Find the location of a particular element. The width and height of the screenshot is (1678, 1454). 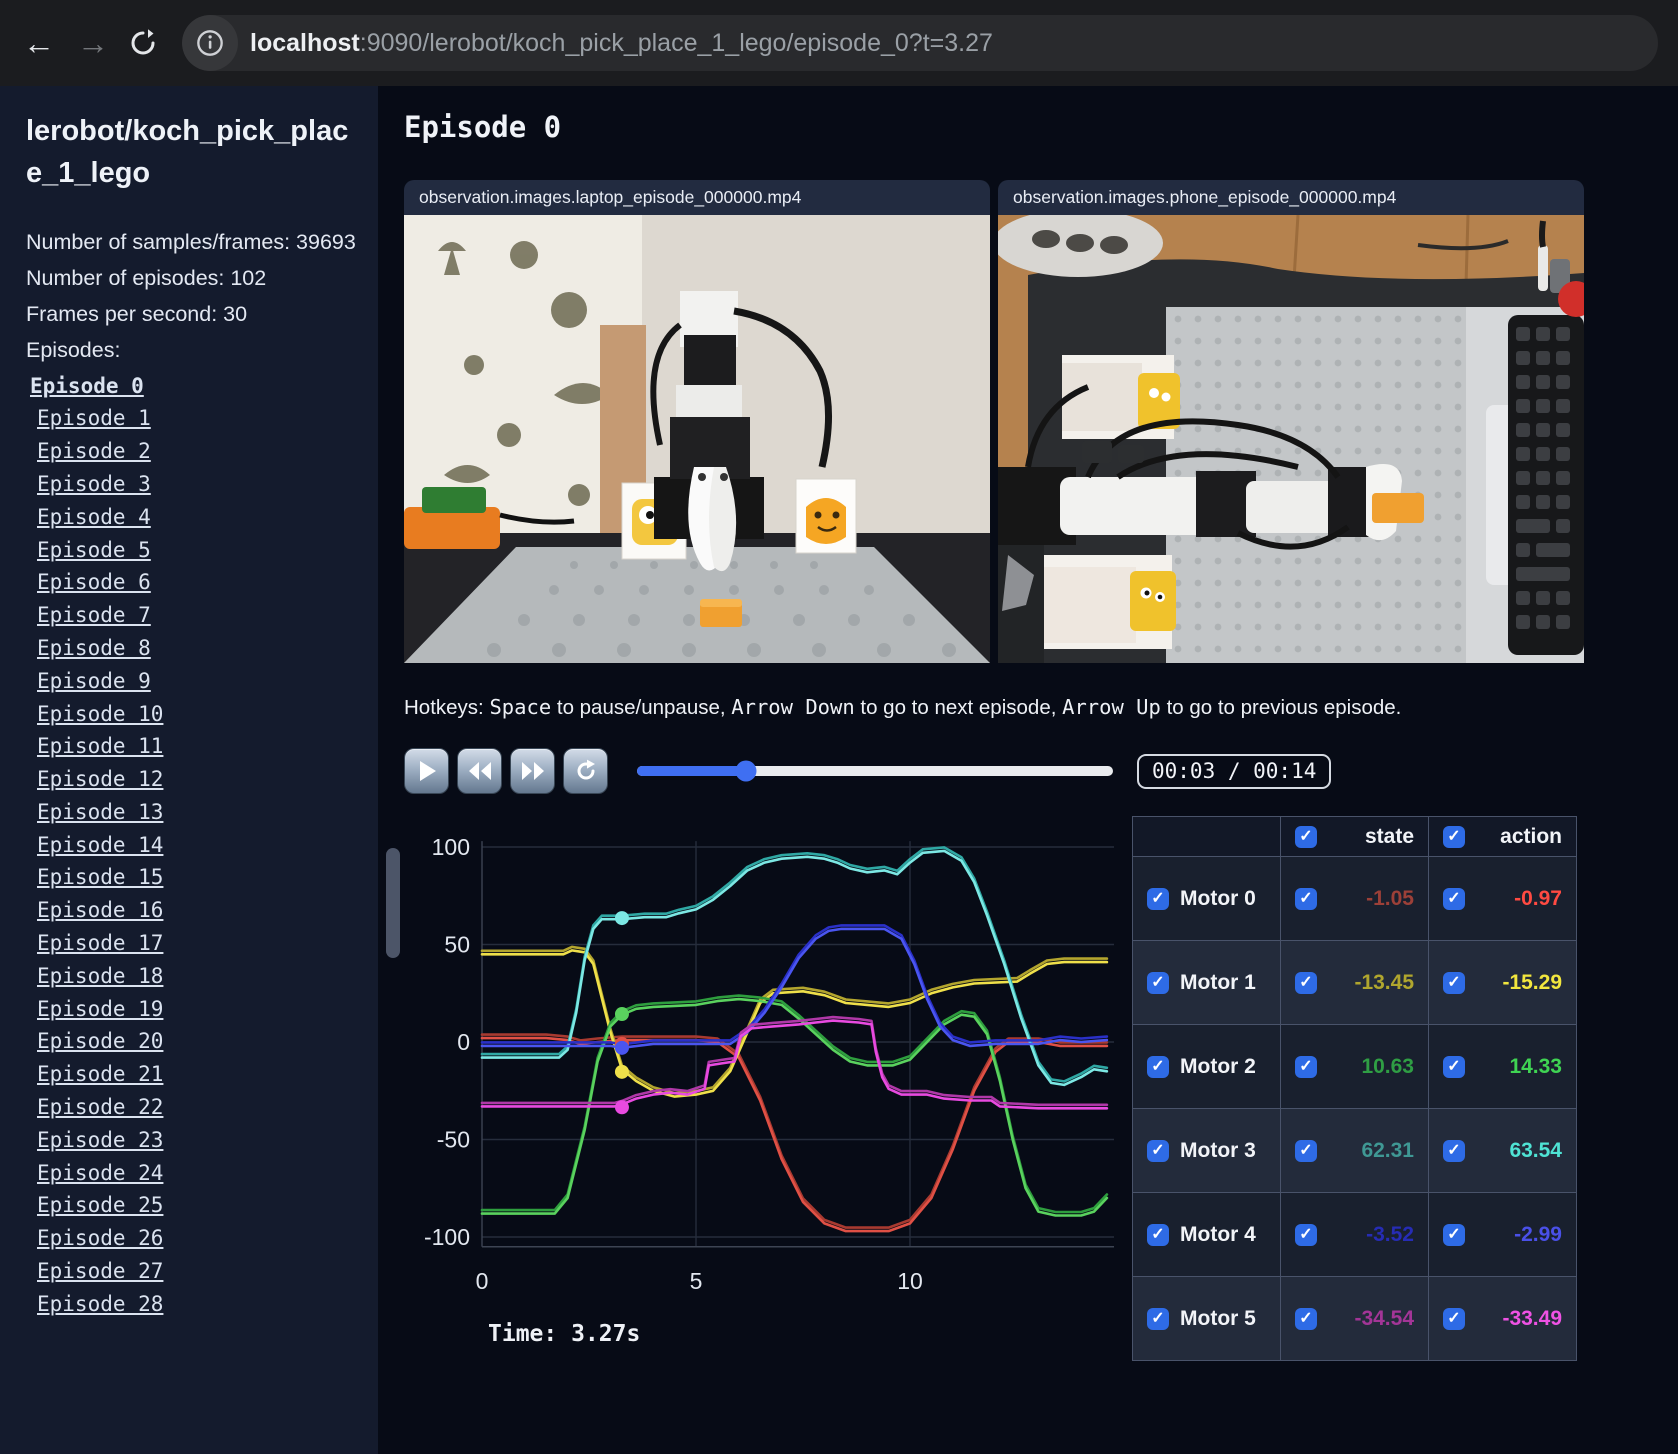

svg-text: 10 is located at coordinates (910, 1281).